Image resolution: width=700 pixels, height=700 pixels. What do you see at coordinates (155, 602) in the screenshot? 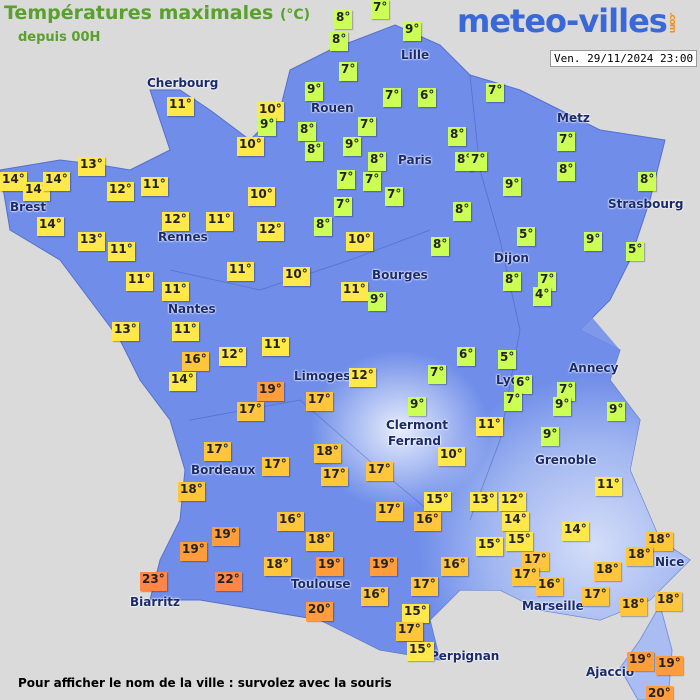
I see `city-name: Biarritz` at bounding box center [155, 602].